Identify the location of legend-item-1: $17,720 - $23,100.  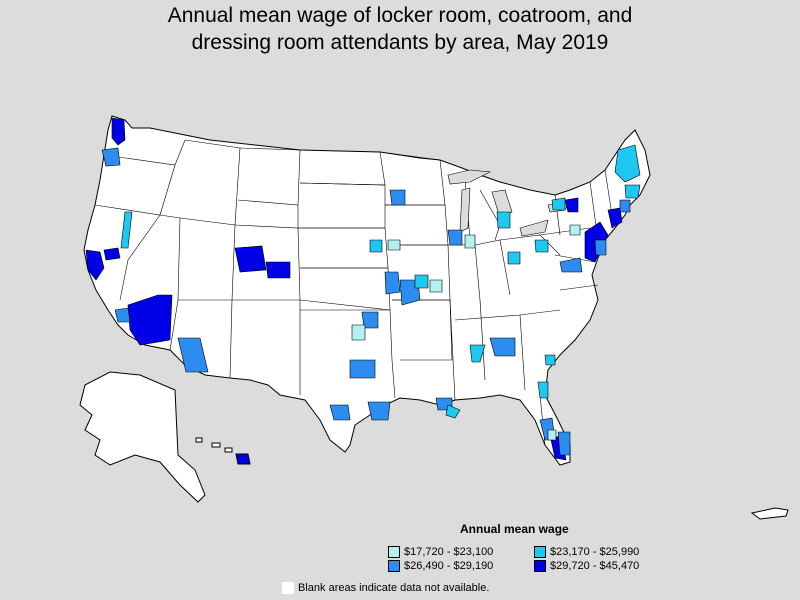
(440, 552).